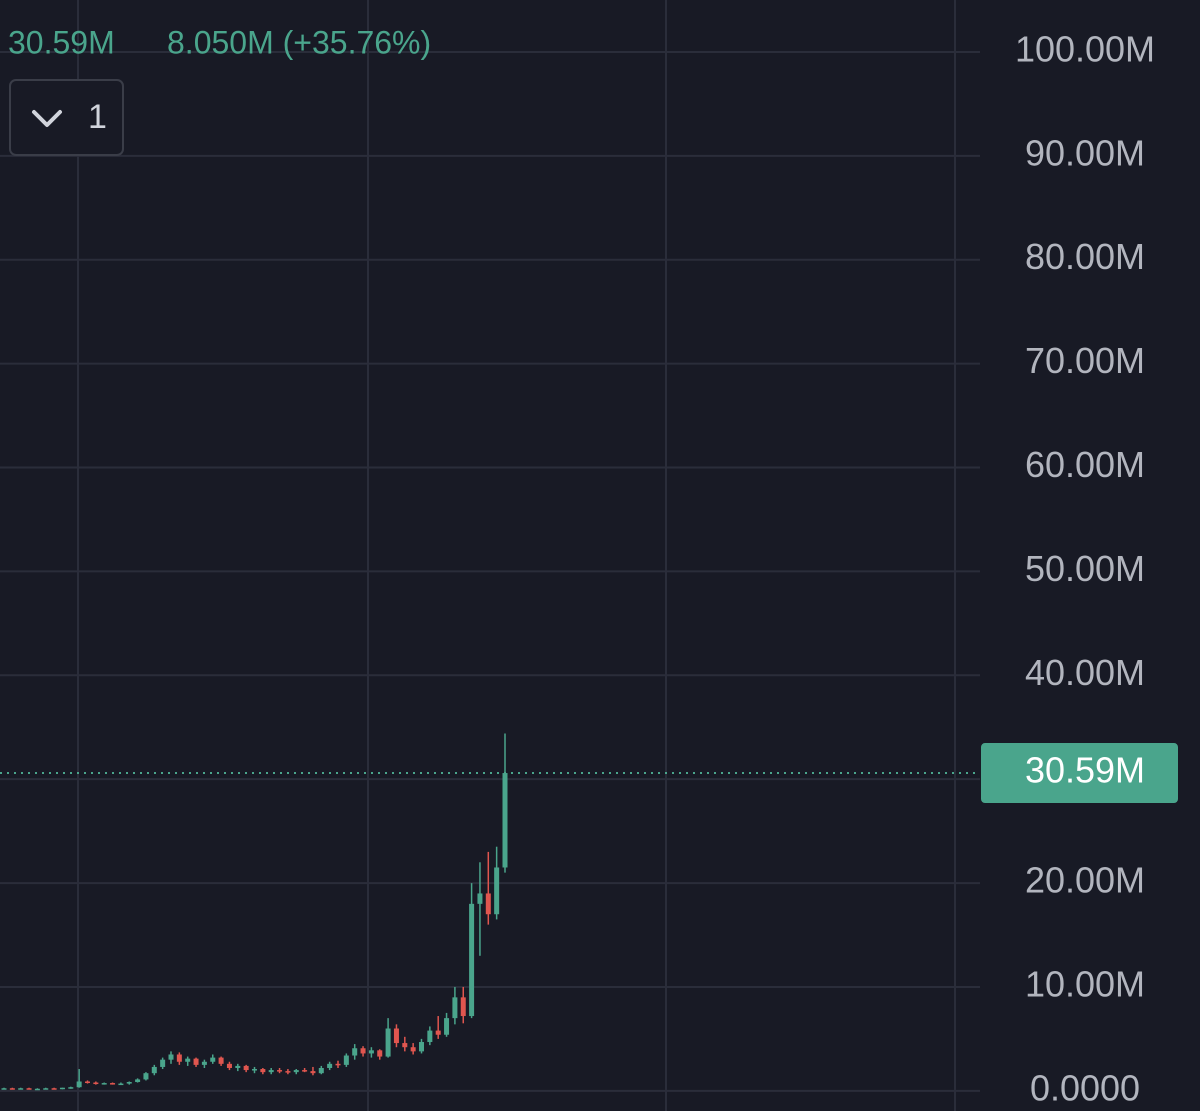  Describe the element at coordinates (1085, 1087) in the screenshot. I see `y-tick-label: 0.0000` at that location.